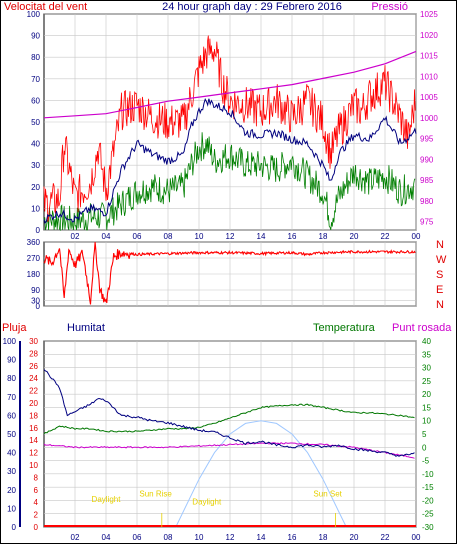  Describe the element at coordinates (33, 440) in the screenshot. I see `rain-y-tick-label: 14` at that location.